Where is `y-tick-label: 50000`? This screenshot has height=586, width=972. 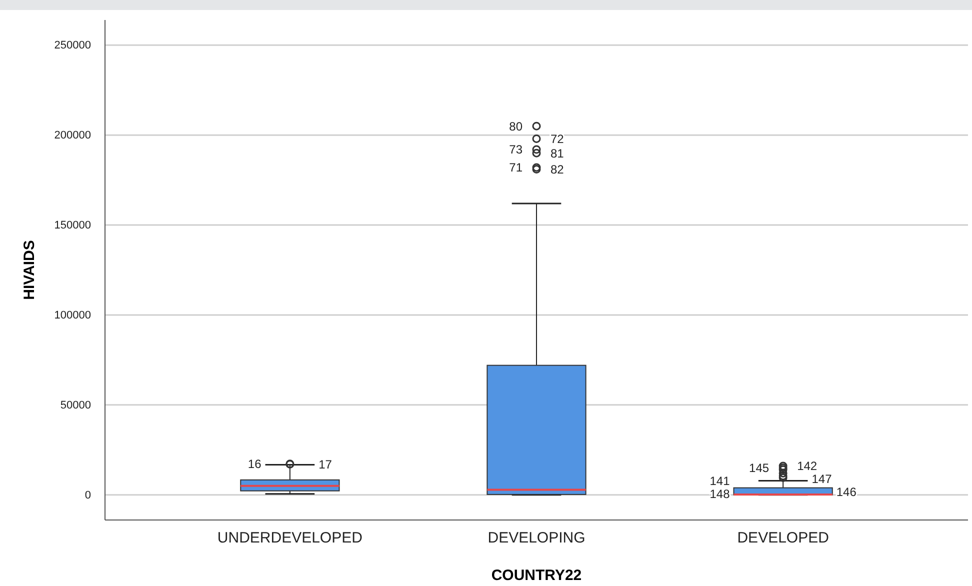 y-tick-label: 50000 is located at coordinates (75, 405).